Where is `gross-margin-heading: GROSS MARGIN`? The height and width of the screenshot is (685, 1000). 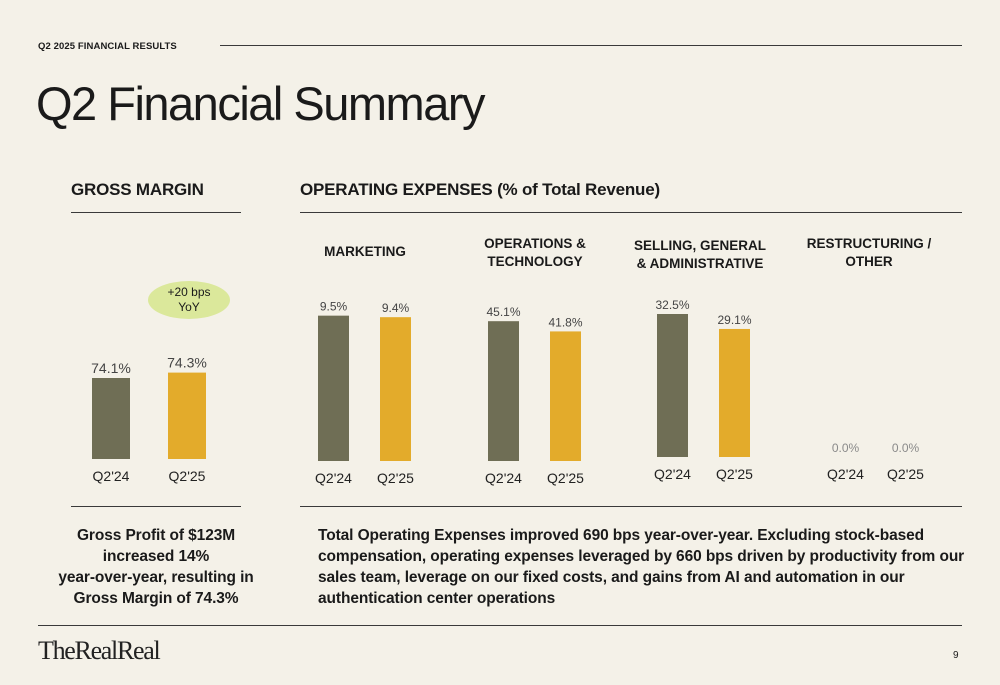
gross-margin-heading: GROSS MARGIN is located at coordinates (137, 189).